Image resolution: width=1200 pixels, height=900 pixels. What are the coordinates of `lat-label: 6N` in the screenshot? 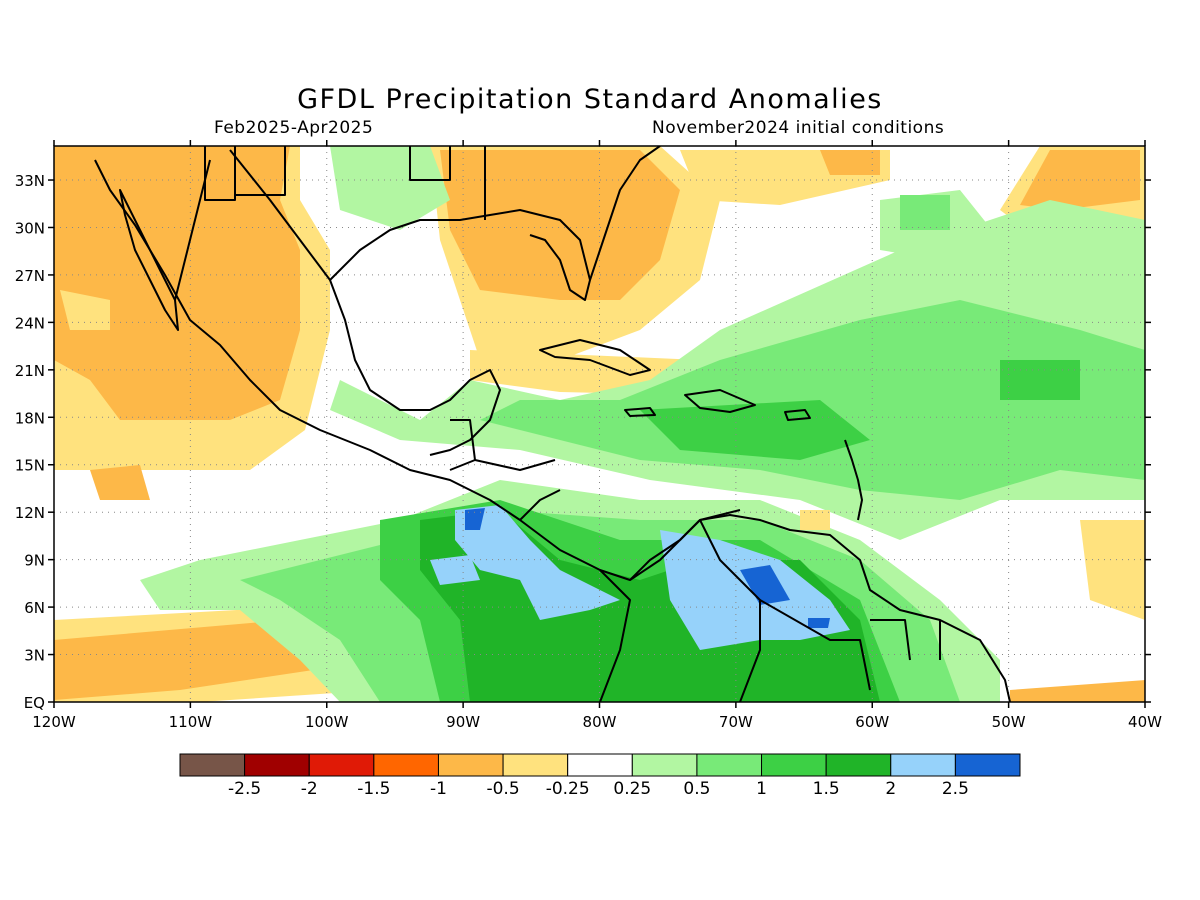 It's located at (34, 608).